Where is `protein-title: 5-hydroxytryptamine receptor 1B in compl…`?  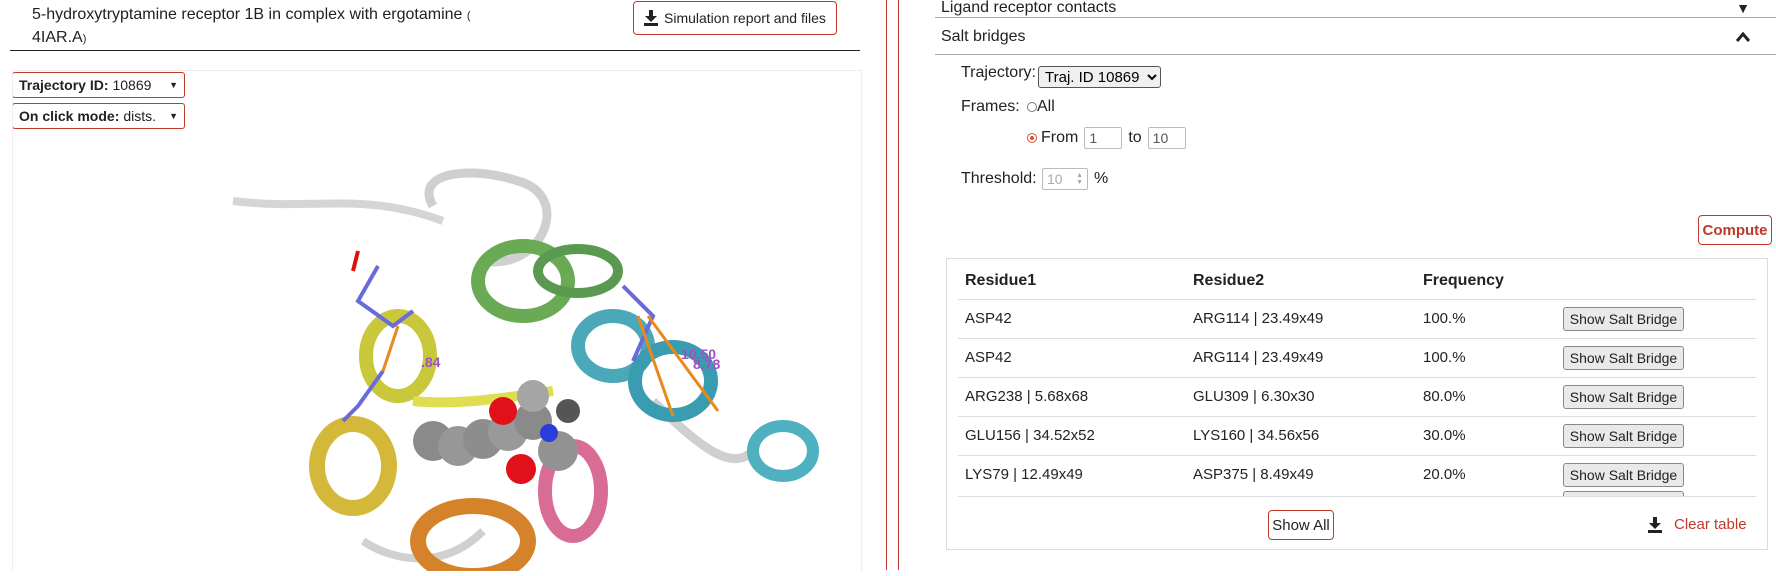 protein-title: 5-hydroxytryptamine receptor 1B in compl… is located at coordinates (247, 14).